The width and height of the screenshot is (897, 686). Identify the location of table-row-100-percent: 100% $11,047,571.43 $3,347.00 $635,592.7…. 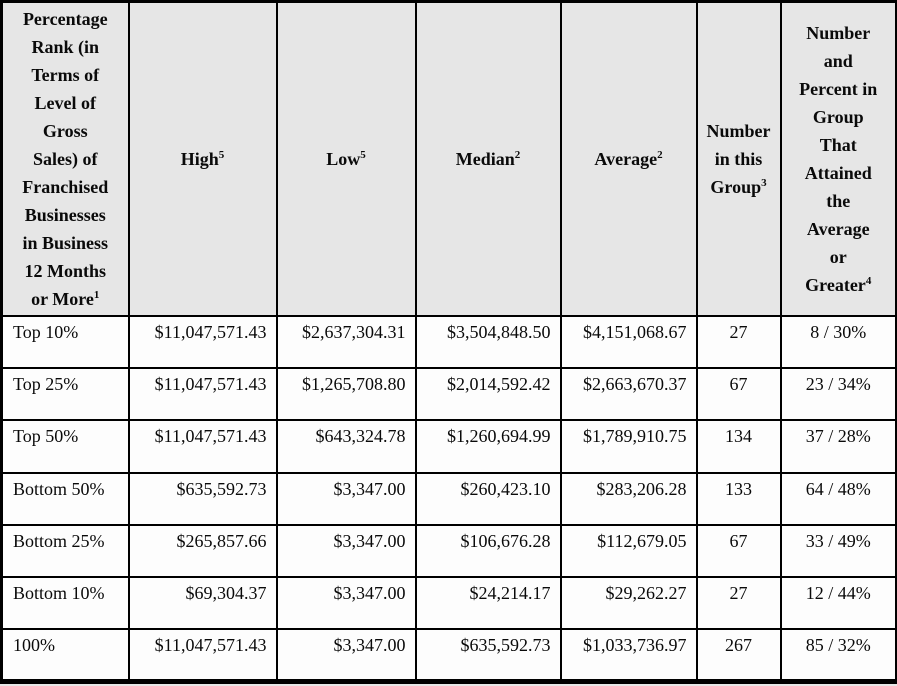
(448, 656).